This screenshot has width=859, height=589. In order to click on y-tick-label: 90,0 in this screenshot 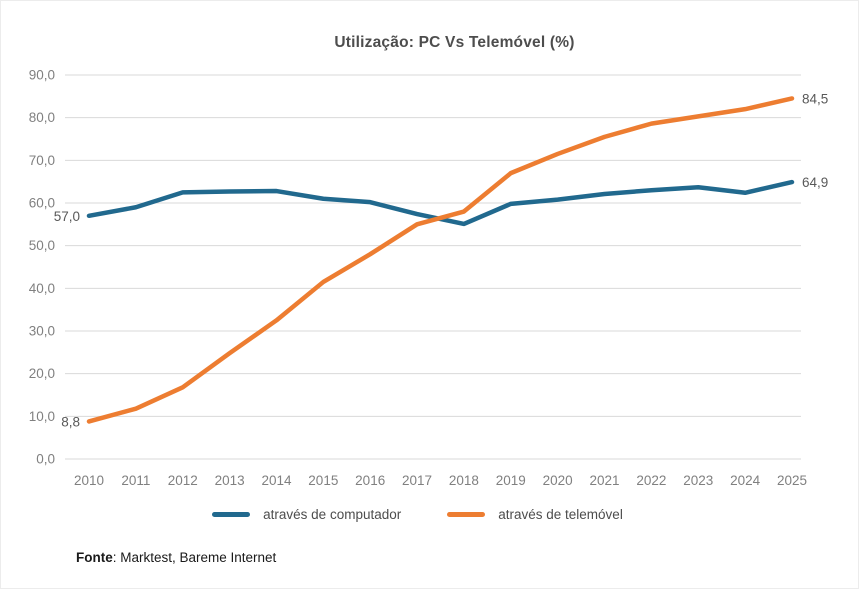, I will do `click(42, 75)`.